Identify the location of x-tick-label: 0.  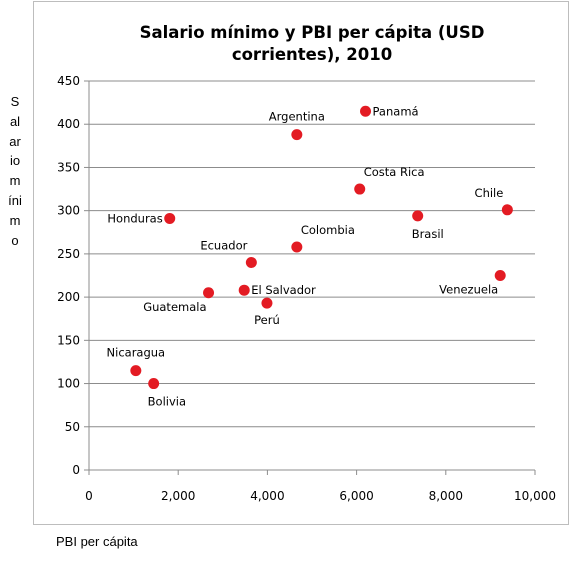
(89, 496).